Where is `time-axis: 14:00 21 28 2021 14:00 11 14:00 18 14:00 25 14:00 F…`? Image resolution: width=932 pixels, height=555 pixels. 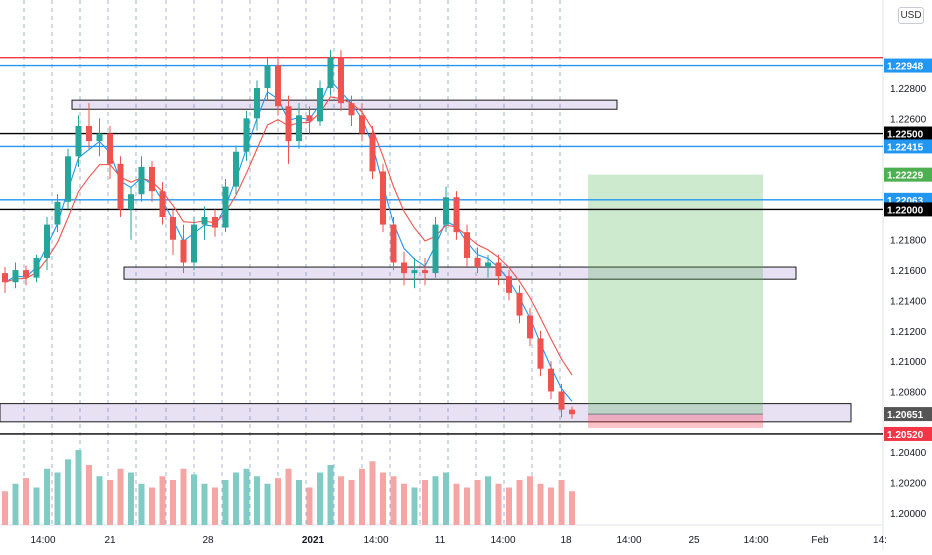
time-axis: 14:00 21 28 2021 14:00 11 14:00 18 14:00 25 14:00 F… is located at coordinates (458, 540).